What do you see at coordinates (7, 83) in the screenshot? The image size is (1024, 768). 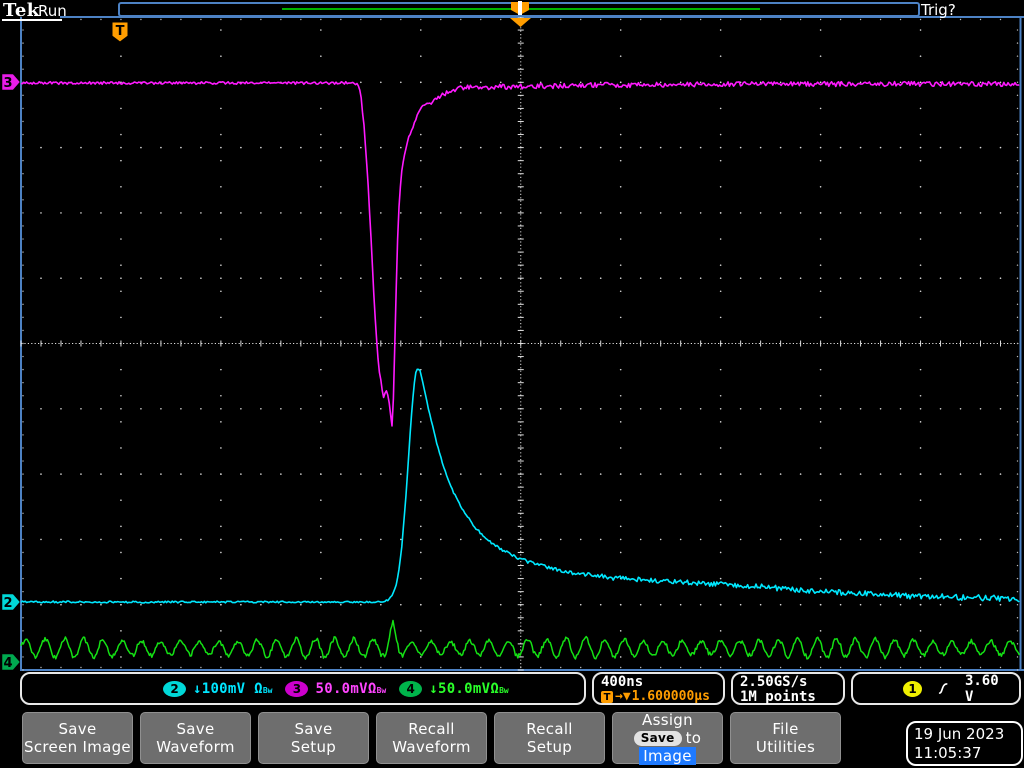 I see `svg-text: 3` at bounding box center [7, 83].